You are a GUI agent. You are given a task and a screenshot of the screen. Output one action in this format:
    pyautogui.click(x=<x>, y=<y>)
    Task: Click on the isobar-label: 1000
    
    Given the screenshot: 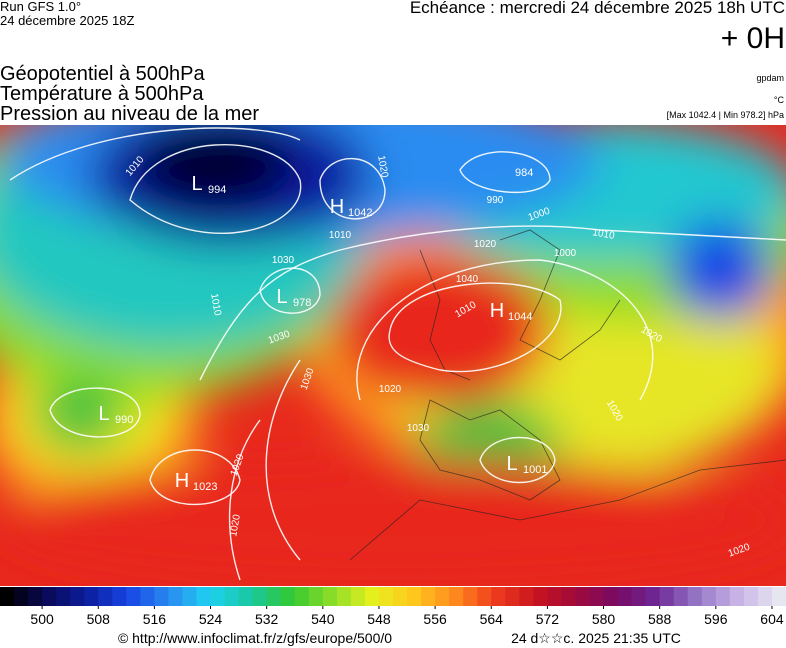 What is the action you would take?
    pyautogui.click(x=565, y=253)
    